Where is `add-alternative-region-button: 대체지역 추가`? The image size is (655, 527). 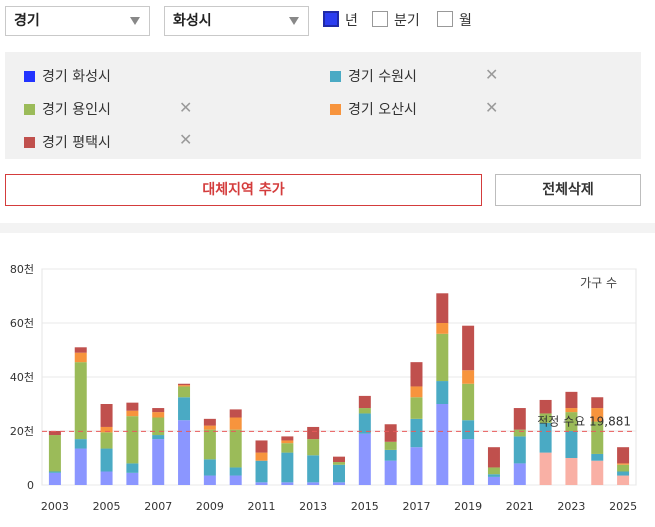 add-alternative-region-button: 대체지역 추가 is located at coordinates (243, 190).